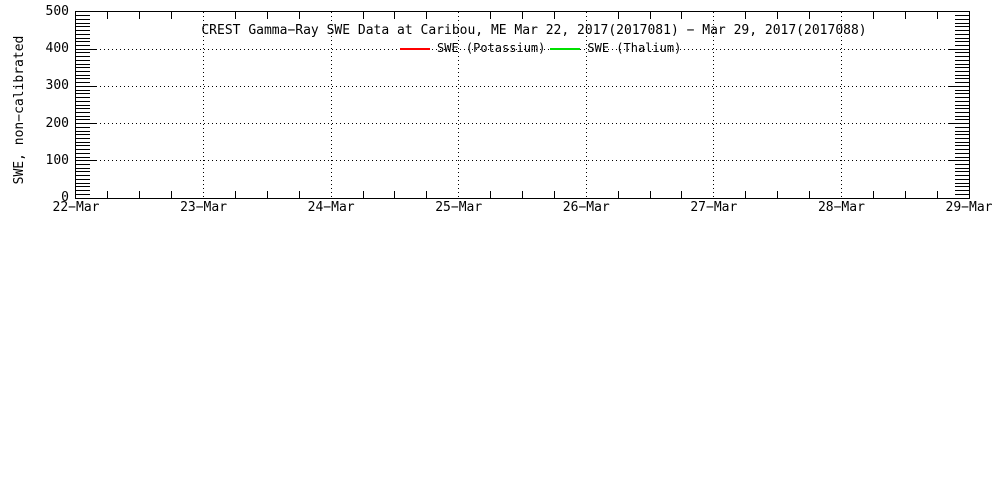 The width and height of the screenshot is (1000, 500). I want to click on legend: SWE (Potassium) SWE (Thalium), so click(540, 48).